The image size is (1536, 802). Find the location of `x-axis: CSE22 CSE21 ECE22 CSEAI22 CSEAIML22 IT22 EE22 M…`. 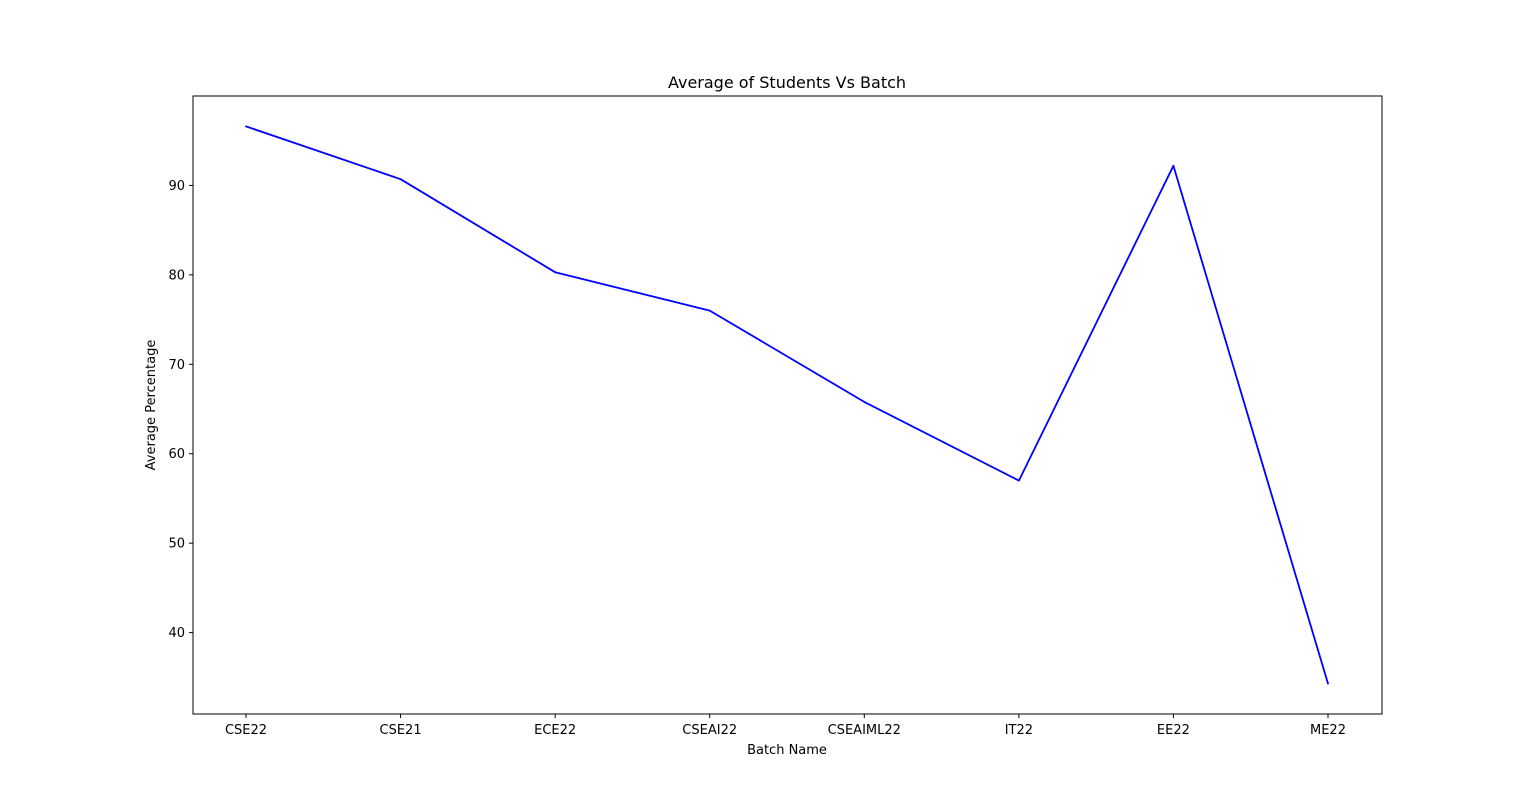

x-axis: CSE22 CSE21 ECE22 CSEAI22 CSEAIML22 IT22 EE22 M… is located at coordinates (785, 726).